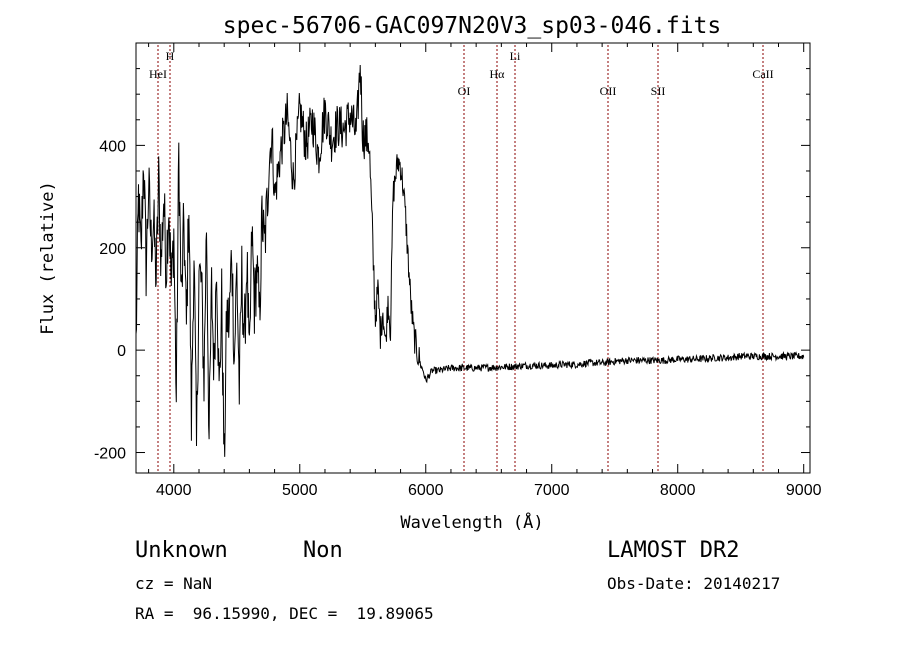  What do you see at coordinates (515, 56) in the screenshot?
I see `spectral-line-label: Li` at bounding box center [515, 56].